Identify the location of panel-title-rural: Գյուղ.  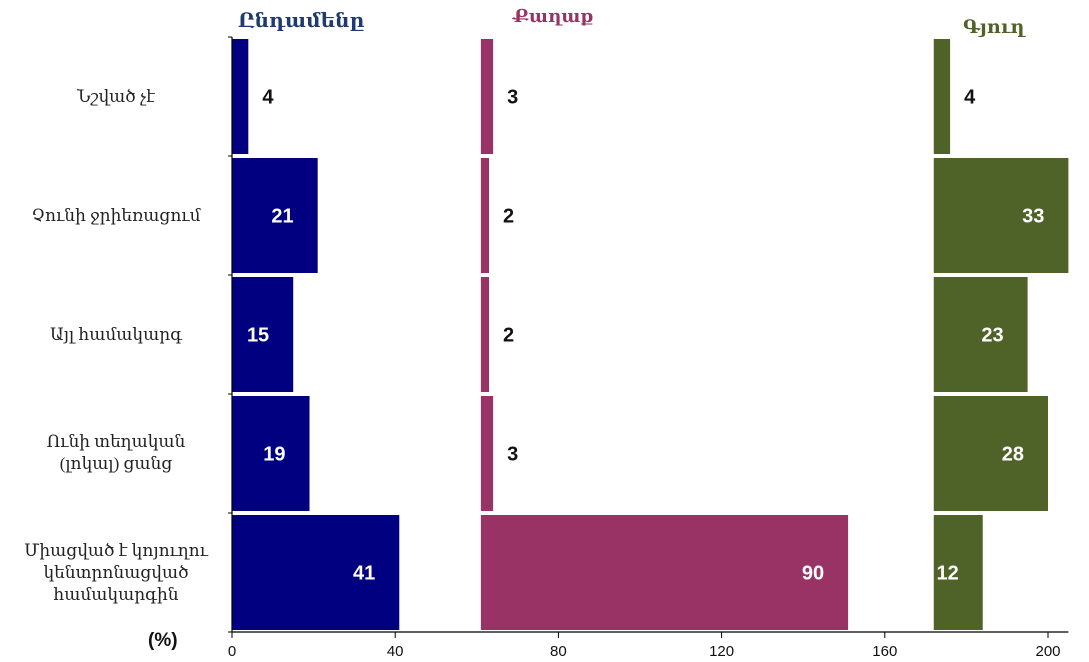
(994, 27).